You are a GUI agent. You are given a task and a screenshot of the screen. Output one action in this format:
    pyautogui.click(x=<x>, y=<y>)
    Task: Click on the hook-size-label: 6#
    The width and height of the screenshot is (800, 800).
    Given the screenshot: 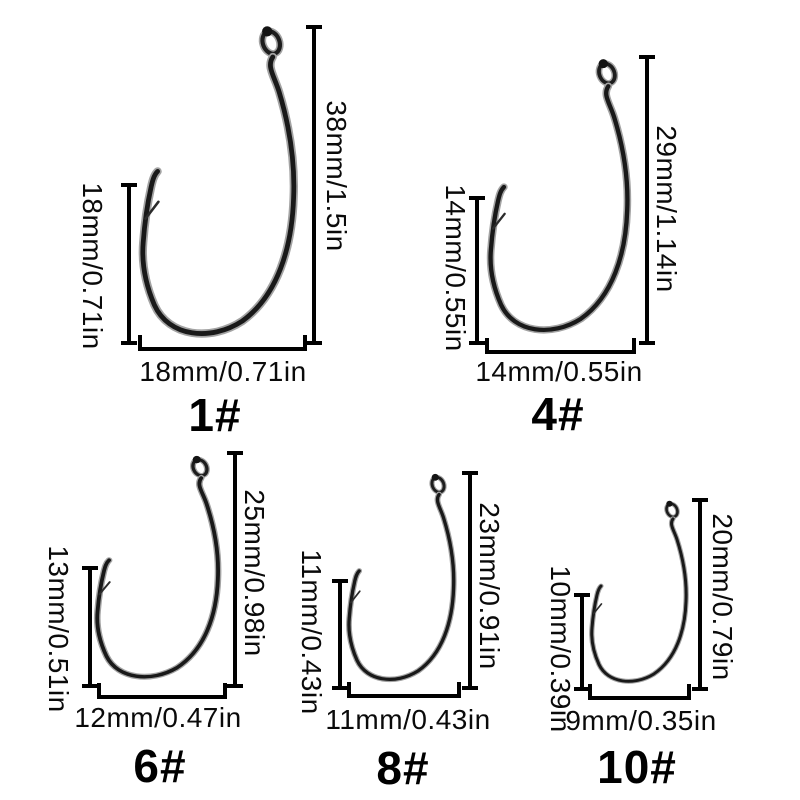 What is the action you would take?
    pyautogui.click(x=160, y=766)
    